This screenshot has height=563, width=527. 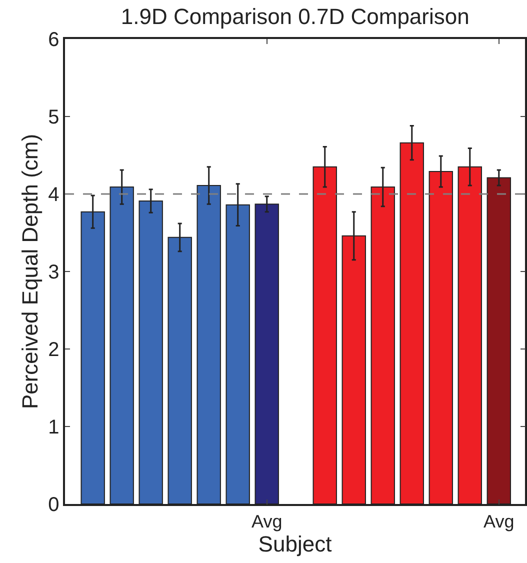 I want to click on y-tick-label: 3, so click(x=54, y=273).